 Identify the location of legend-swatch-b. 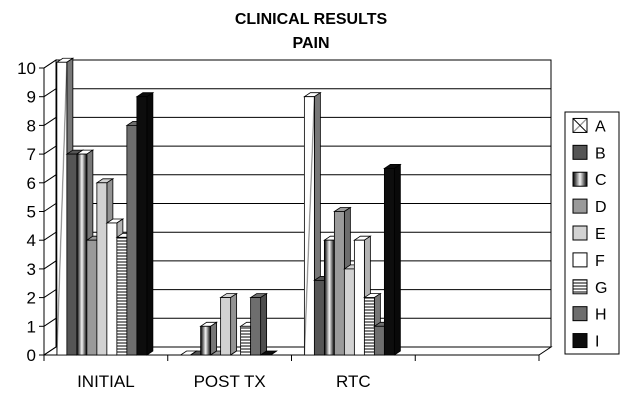
(580, 152).